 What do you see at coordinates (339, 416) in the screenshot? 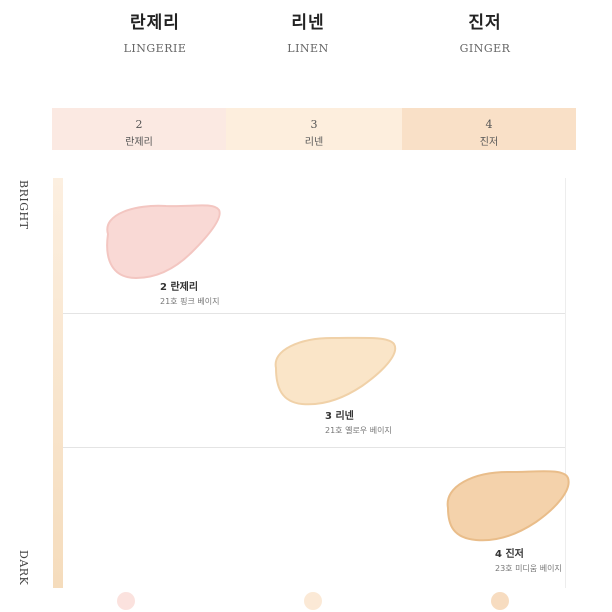
I see `swatch-title: 3 리넨` at bounding box center [339, 416].